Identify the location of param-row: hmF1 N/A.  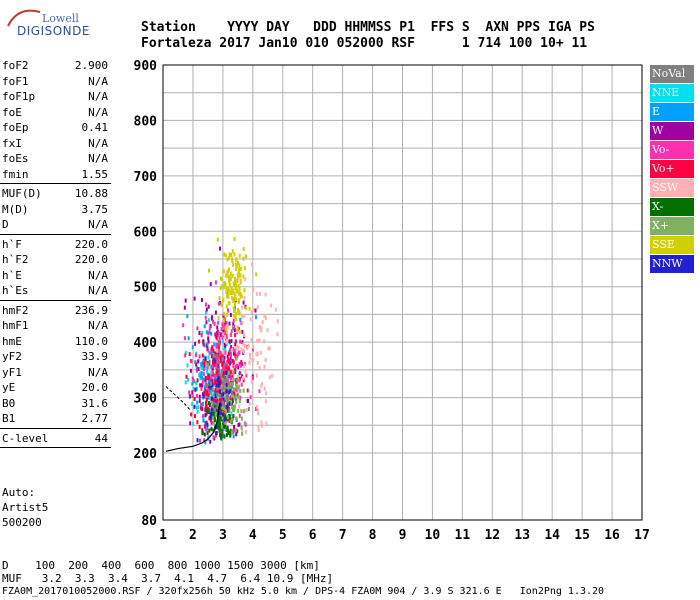
(56, 326).